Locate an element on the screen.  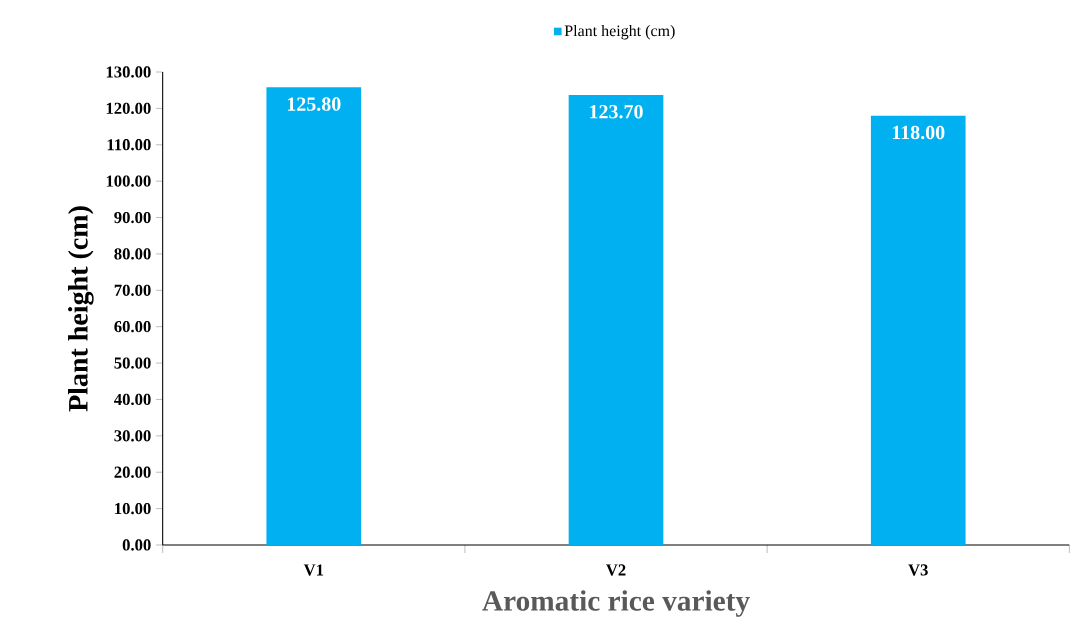
y-tick-label: 50.00 is located at coordinates (132, 363).